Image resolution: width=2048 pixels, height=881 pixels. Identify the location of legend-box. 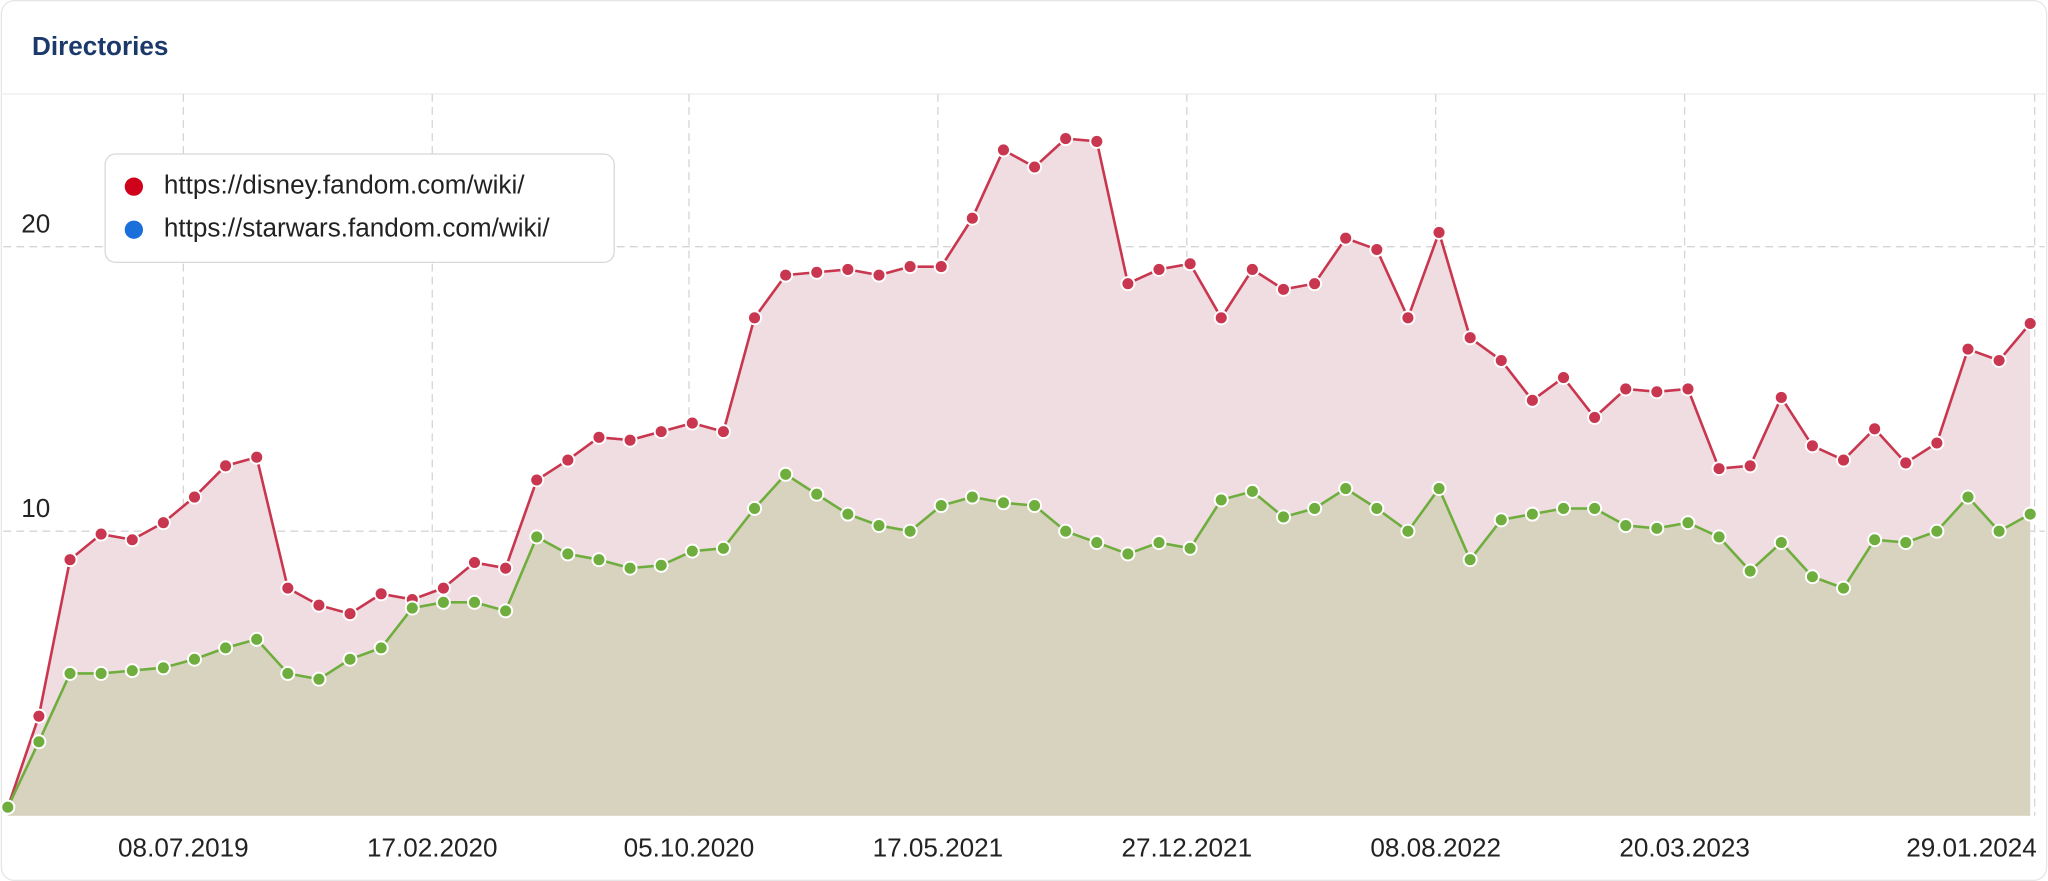
(359, 208).